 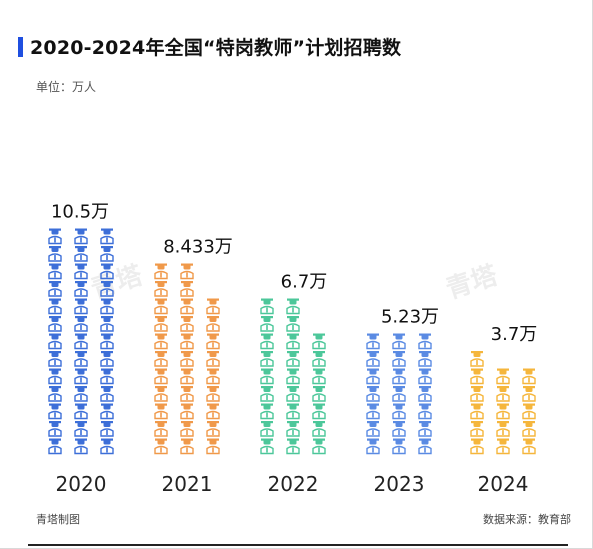 I want to click on value-label-2023: 5.23万, so click(x=410, y=317).